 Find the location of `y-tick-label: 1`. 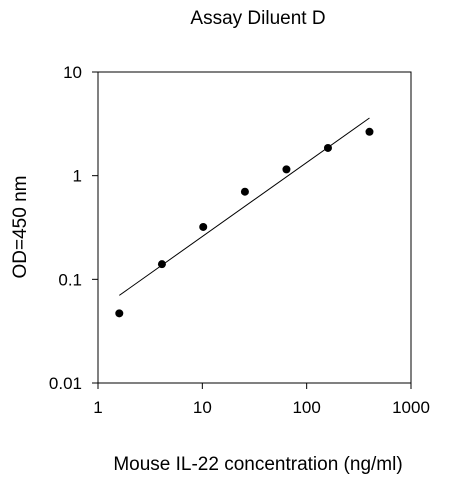

y-tick-label: 1 is located at coordinates (77, 176).